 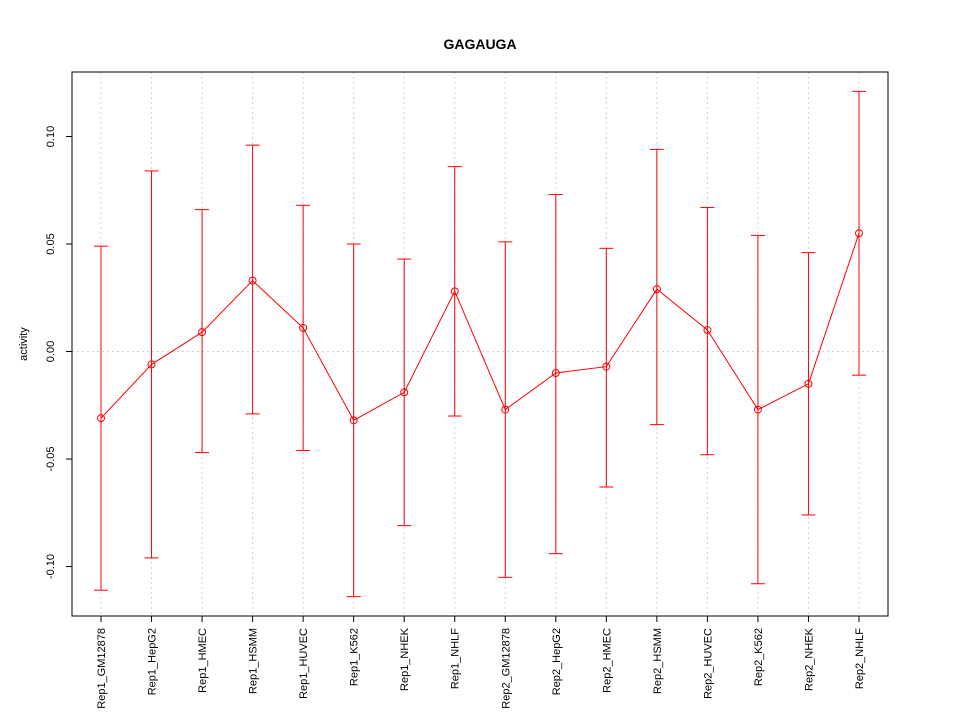 I want to click on x-tick-label: Rep1_HSMM, so click(x=254, y=661).